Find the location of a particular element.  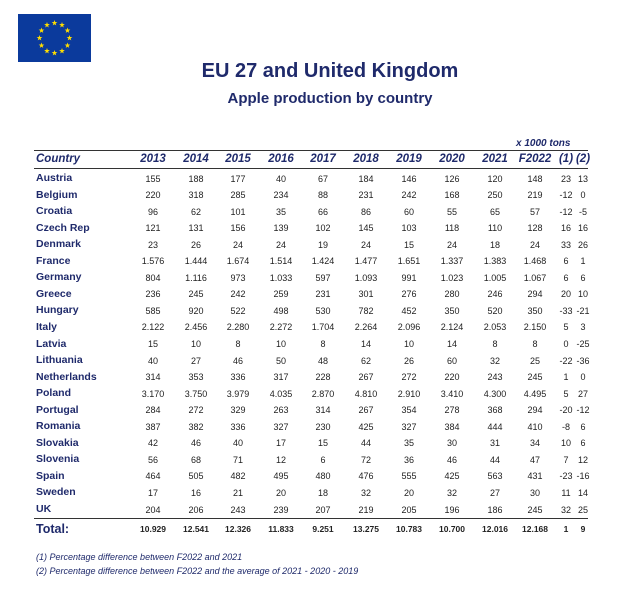

table-cell: 220 is located at coordinates (153, 195).